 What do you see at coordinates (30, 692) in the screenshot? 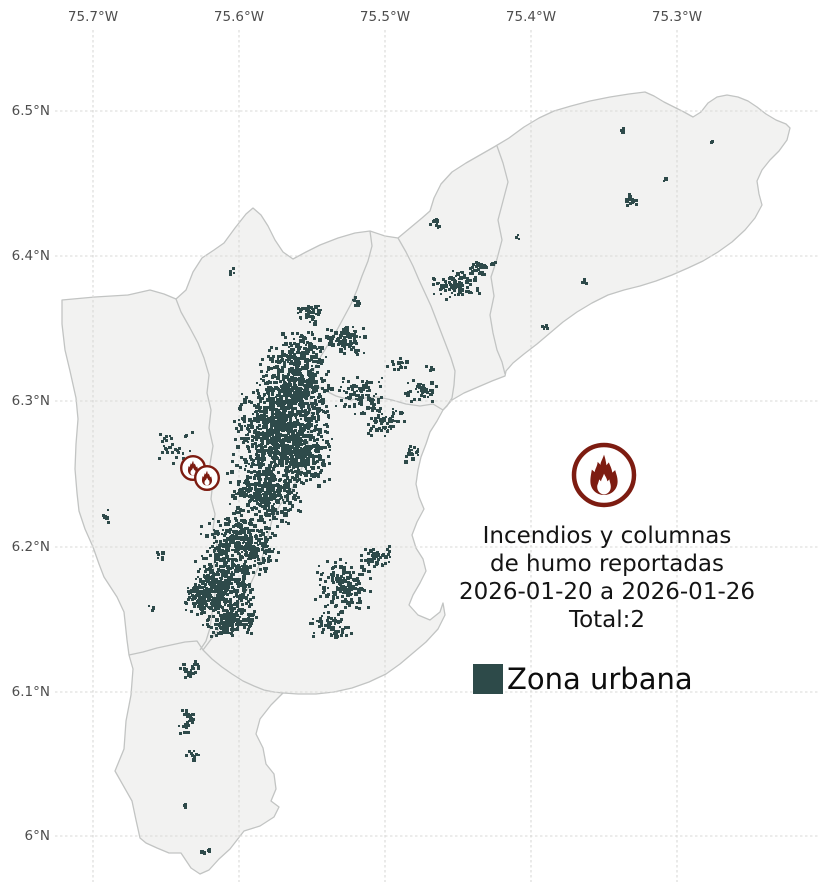
I see `latitude-tick-label: 6.1°N` at bounding box center [30, 692].